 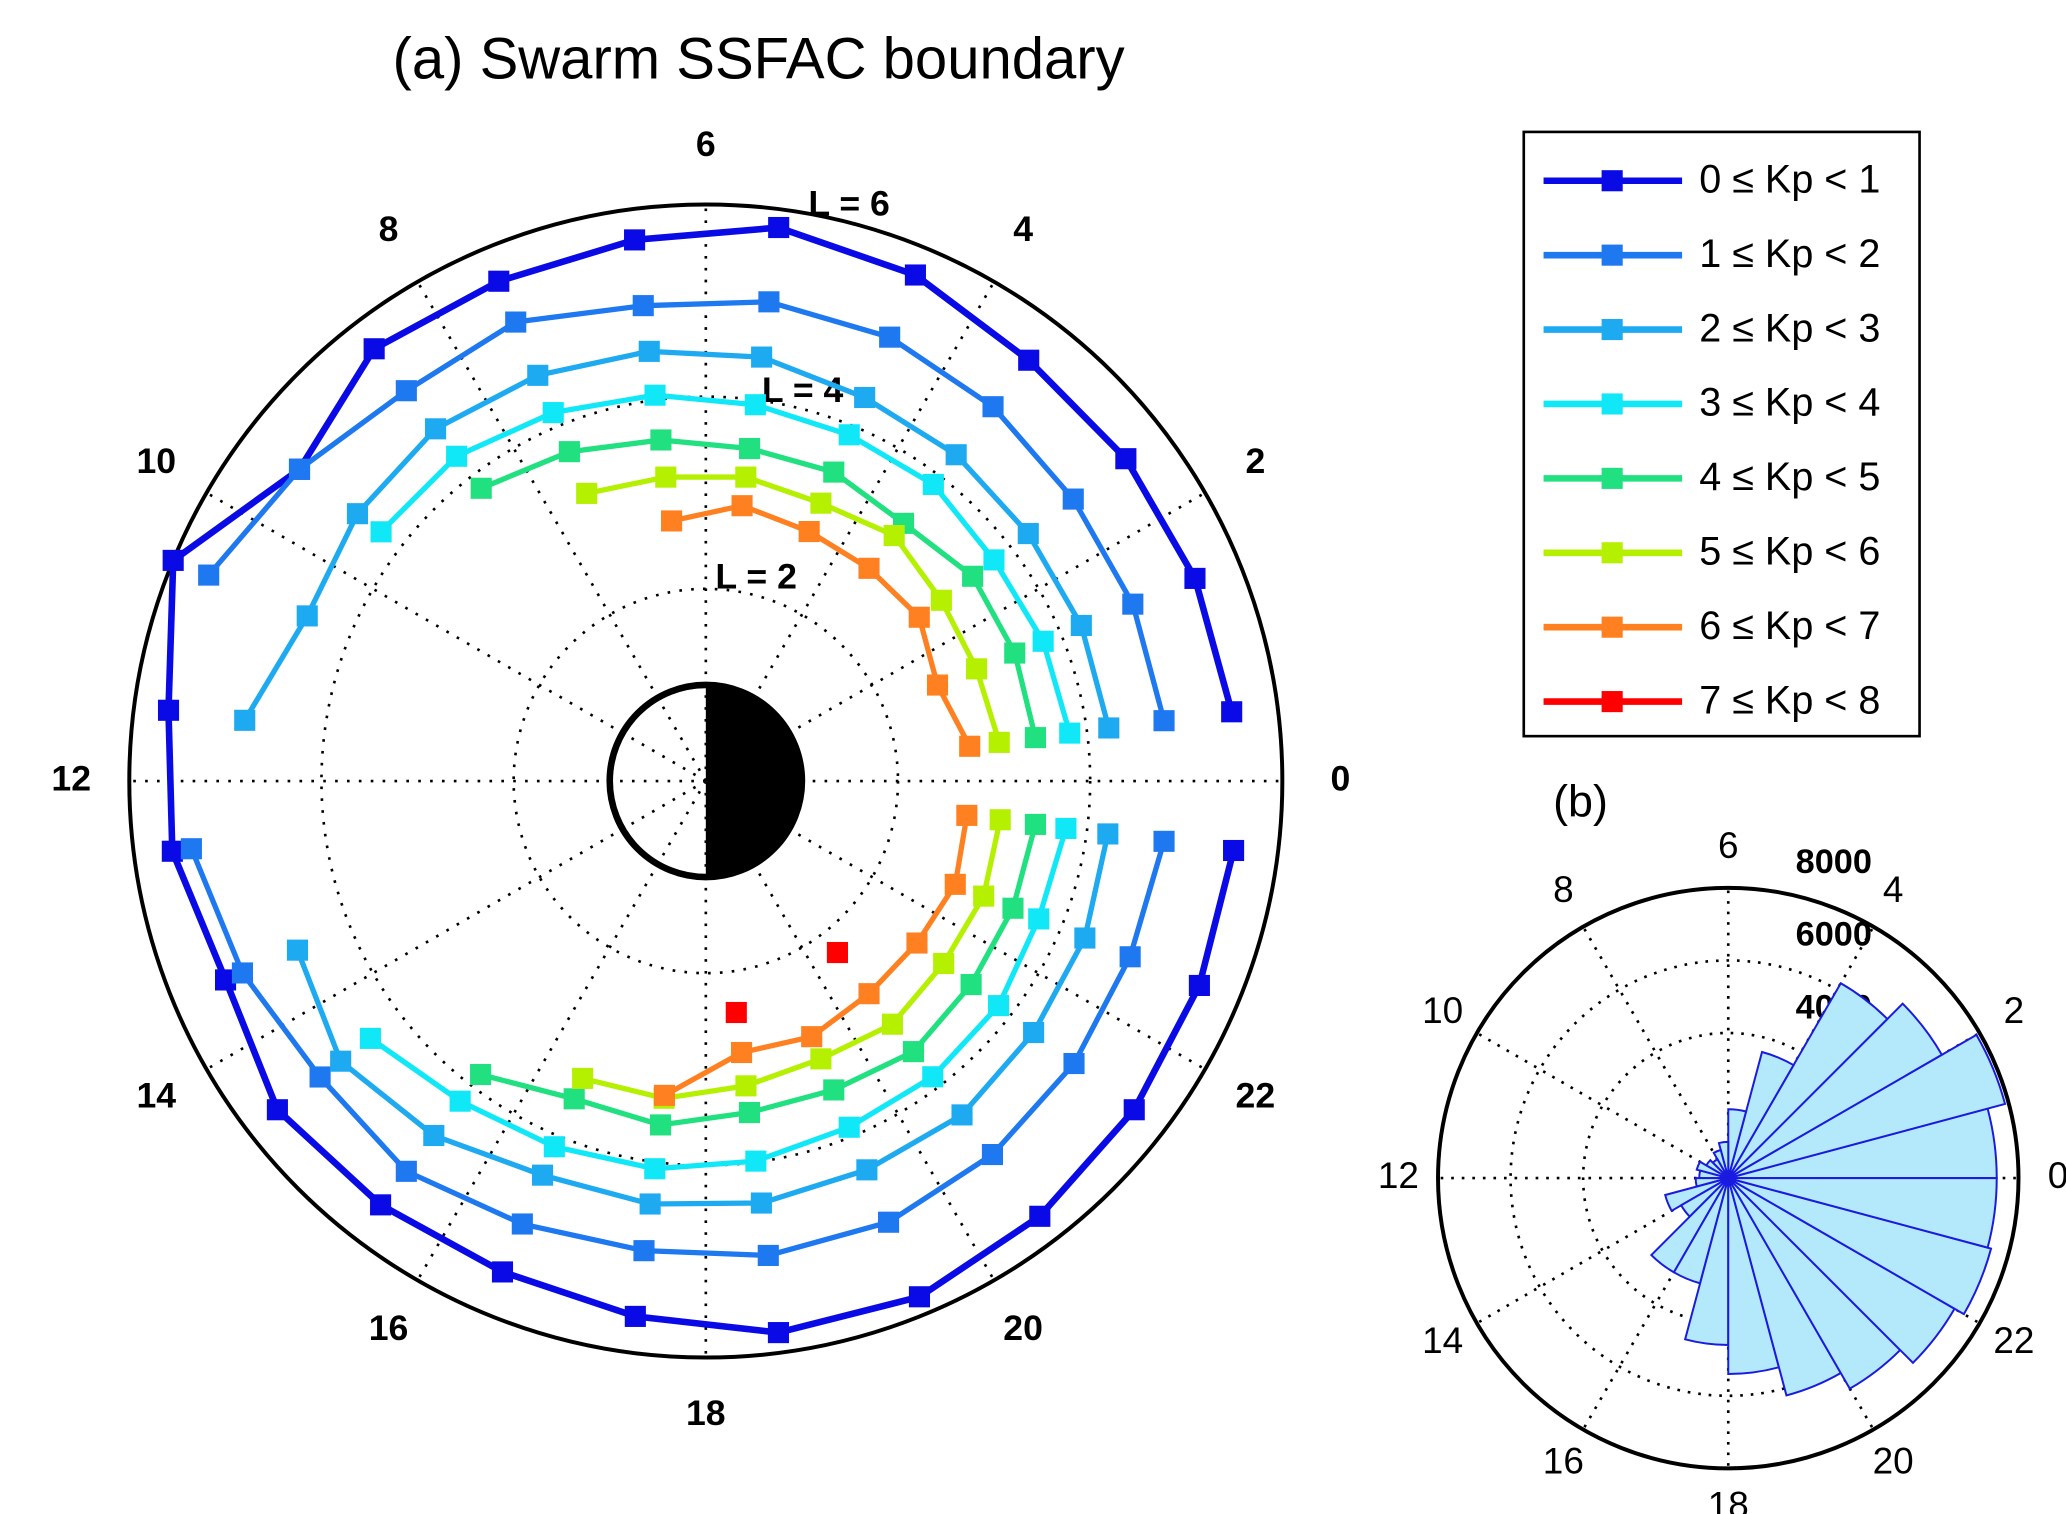 What do you see at coordinates (1580, 801) in the screenshot?
I see `panel-title: (b)` at bounding box center [1580, 801].